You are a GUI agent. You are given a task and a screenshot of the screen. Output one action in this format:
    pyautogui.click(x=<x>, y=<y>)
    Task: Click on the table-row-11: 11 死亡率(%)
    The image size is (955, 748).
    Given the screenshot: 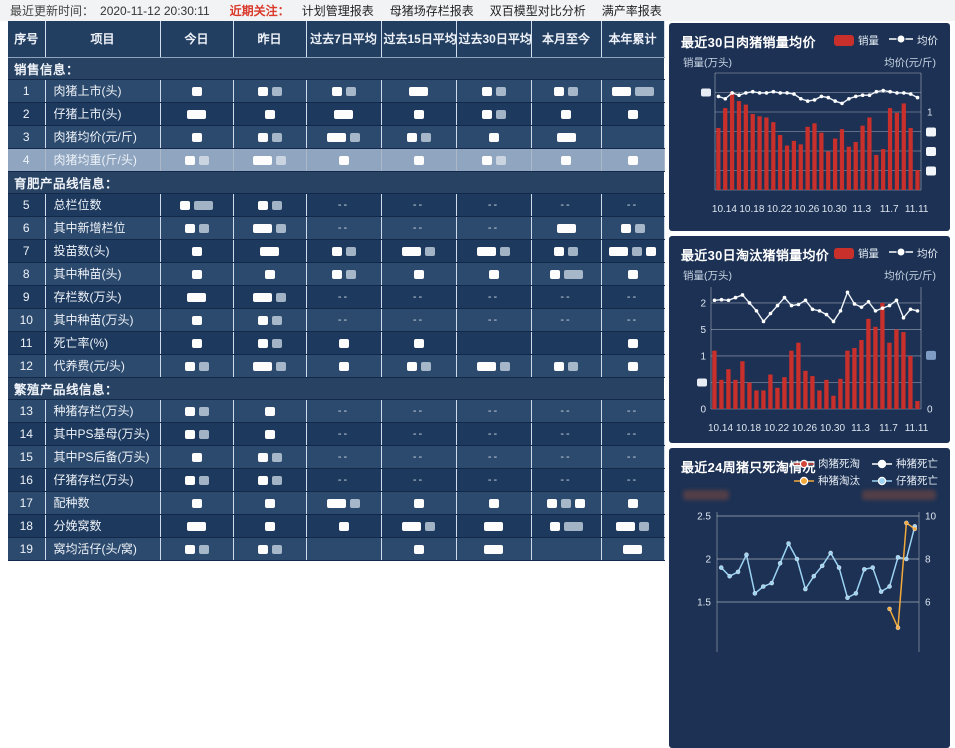 What is the action you would take?
    pyautogui.click(x=336, y=343)
    